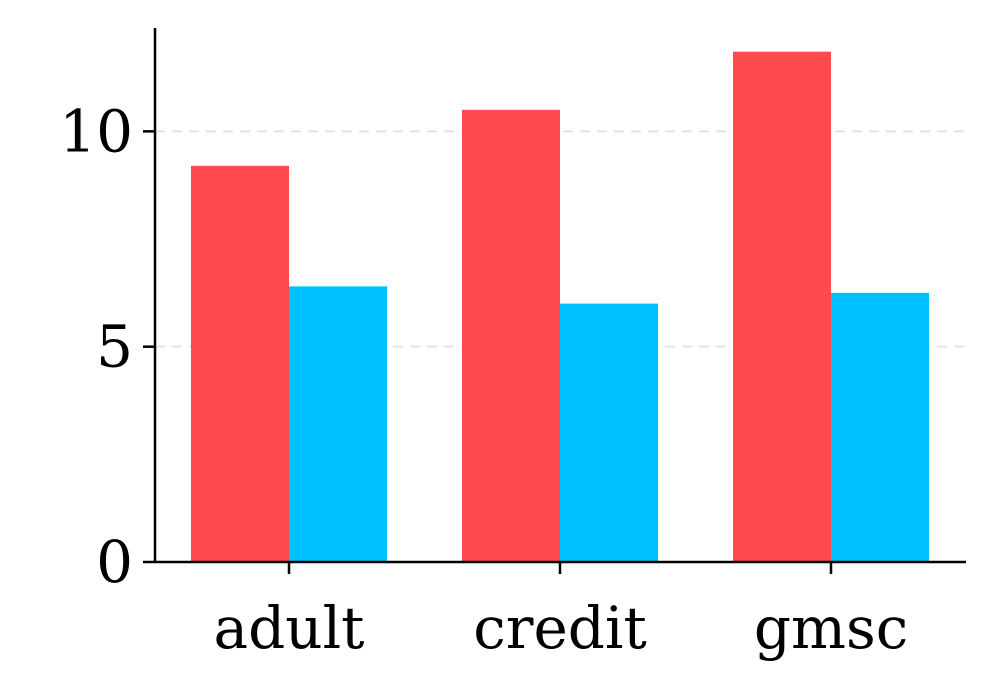 The height and width of the screenshot is (694, 995). What do you see at coordinates (114, 347) in the screenshot?
I see `y-tick-label-5: 5` at bounding box center [114, 347].